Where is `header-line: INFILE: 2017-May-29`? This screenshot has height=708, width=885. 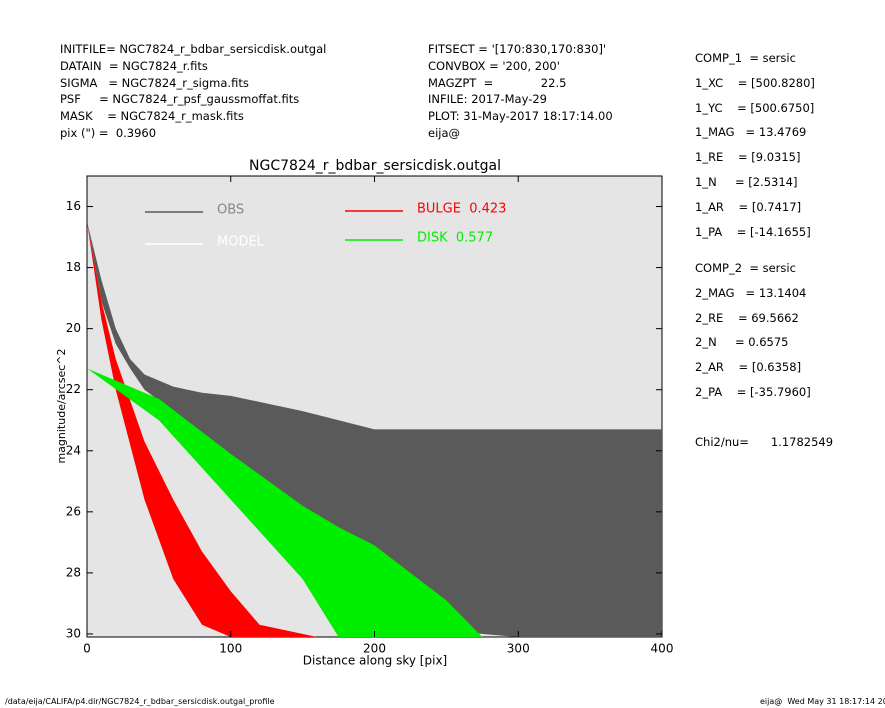
header-line: INFILE: 2017-May-29 is located at coordinates (487, 99).